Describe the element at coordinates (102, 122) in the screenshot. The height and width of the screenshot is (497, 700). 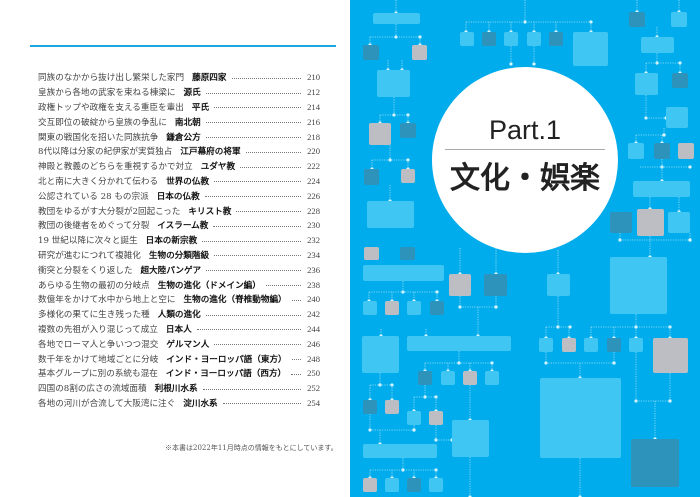
I see `entry-description: 交互即位の破綻から皇族の争乱に` at that location.